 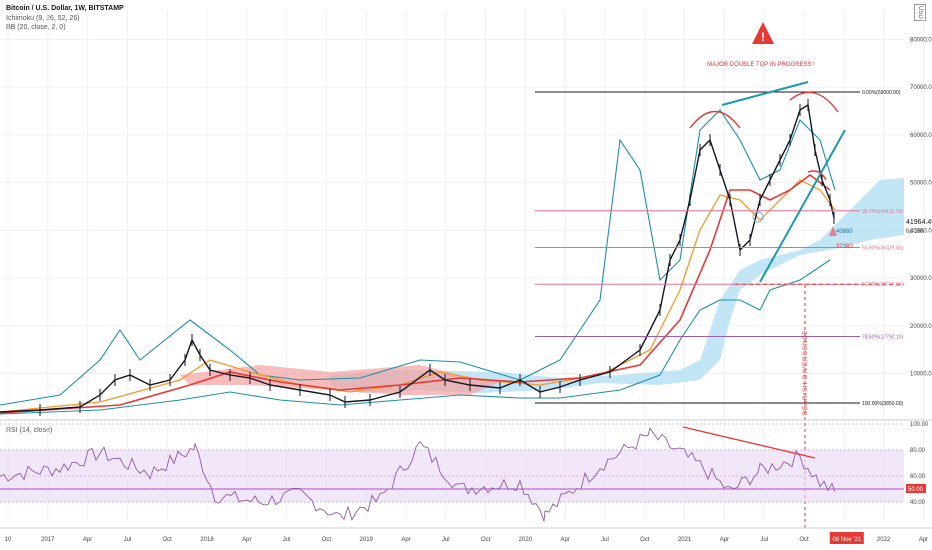 I want to click on rsi-tick-label: 80.00, so click(x=918, y=451).